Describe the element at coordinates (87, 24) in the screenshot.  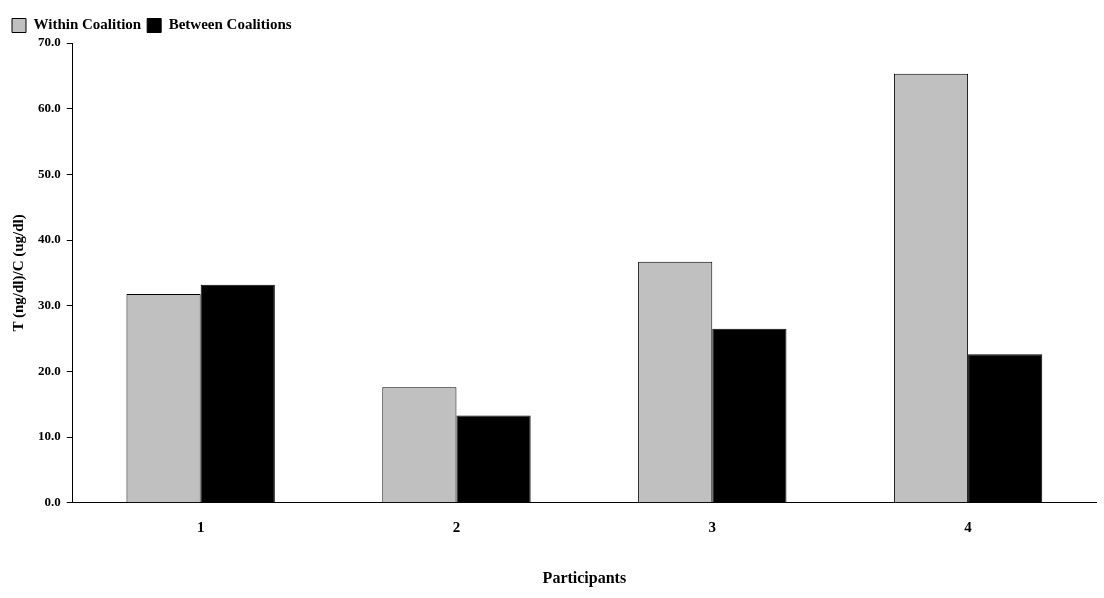
I see `legend-label: Within Coalition` at that location.